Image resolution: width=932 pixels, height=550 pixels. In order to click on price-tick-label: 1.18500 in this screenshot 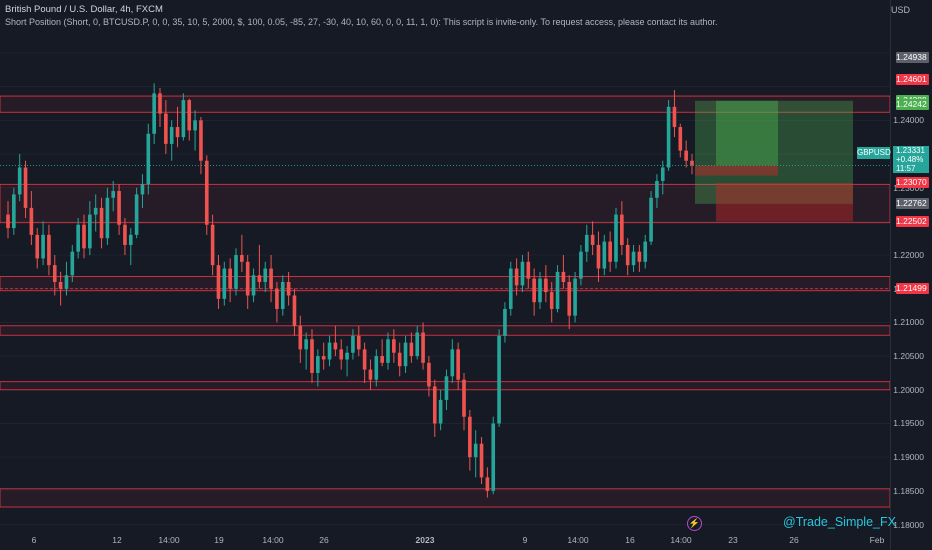, I will do `click(908, 490)`.